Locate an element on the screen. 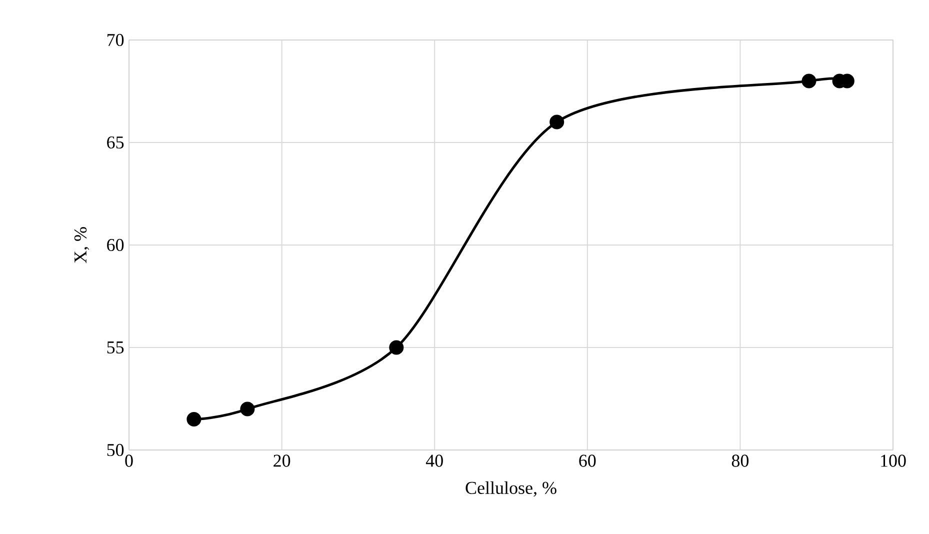 This screenshot has height=534, width=929. x-tick-label: 40 is located at coordinates (434, 460).